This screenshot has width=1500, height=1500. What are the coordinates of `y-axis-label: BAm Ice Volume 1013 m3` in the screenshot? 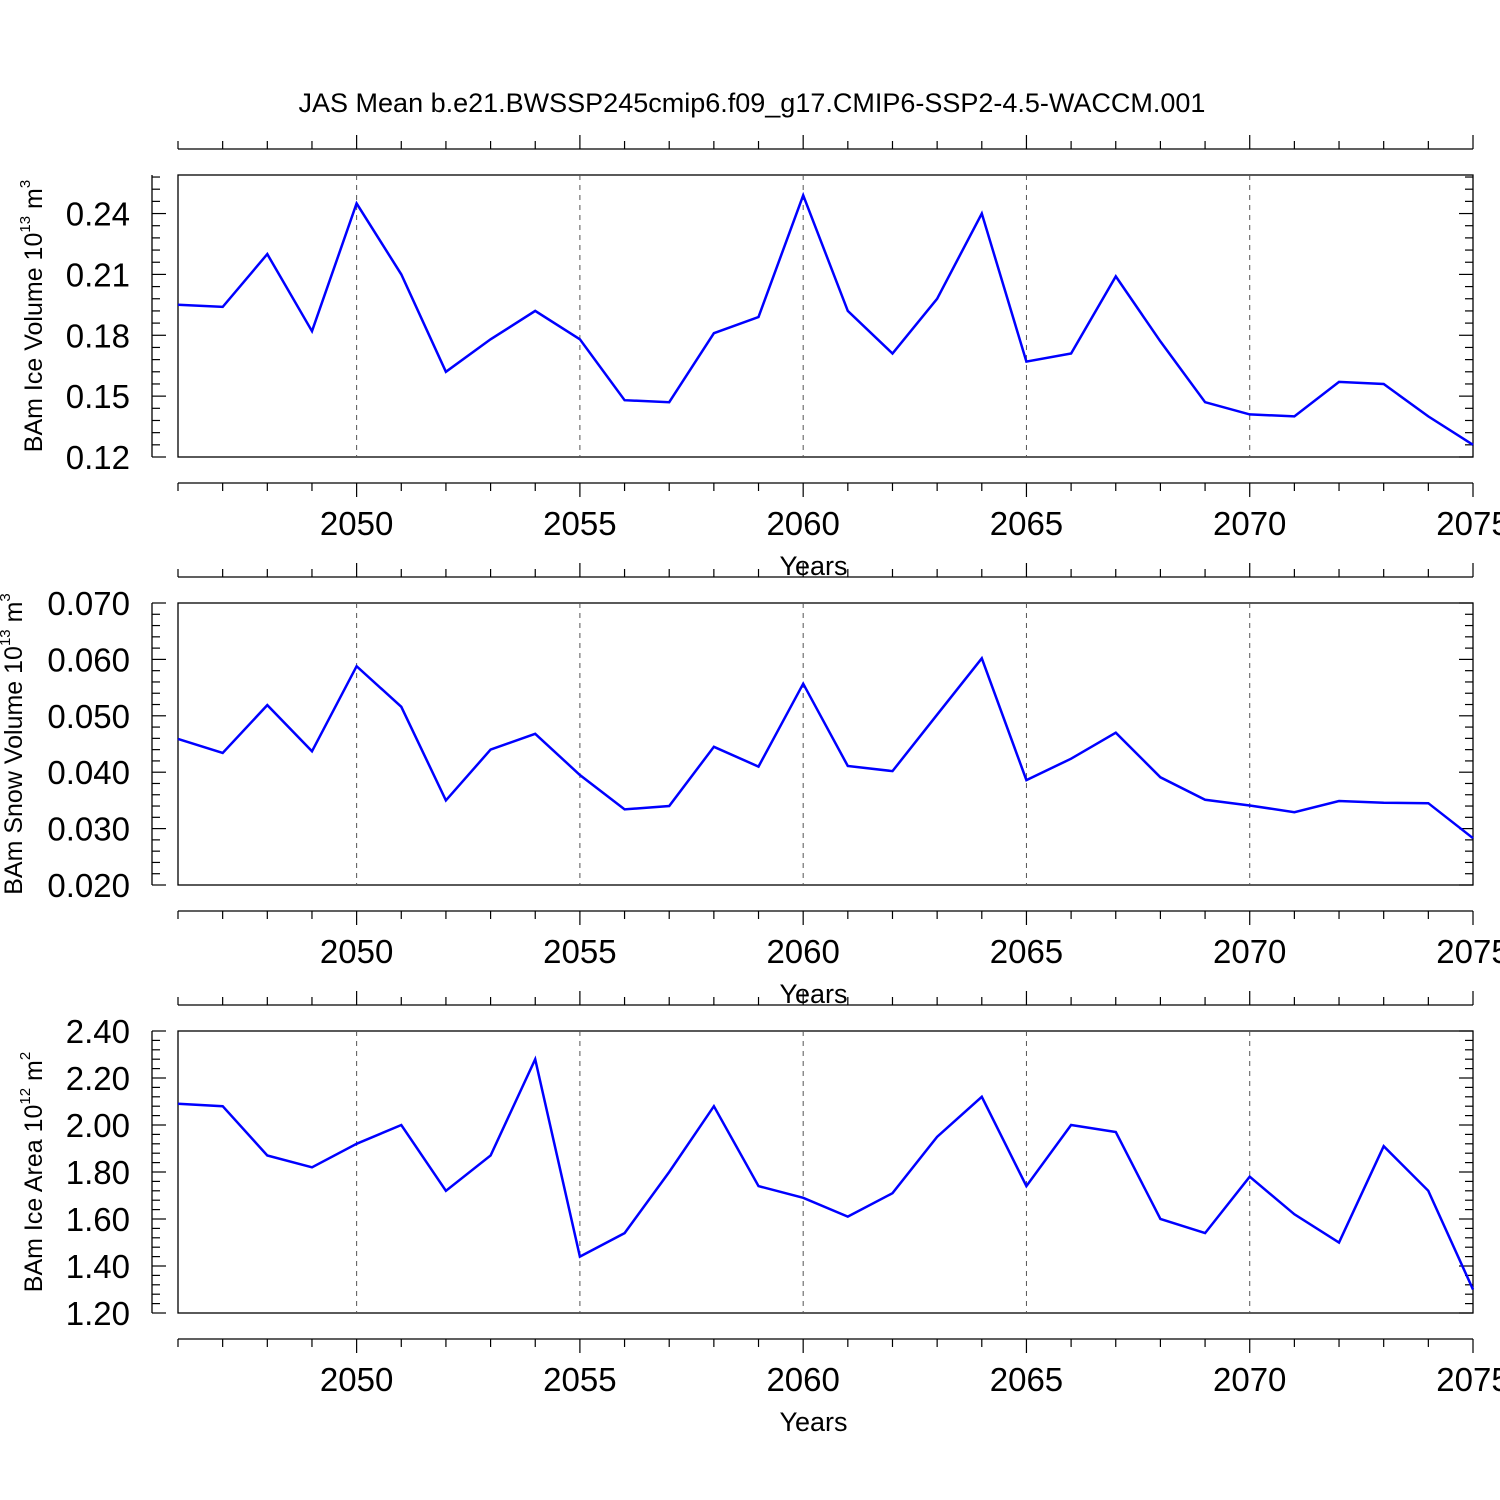 It's located at (32, 316).